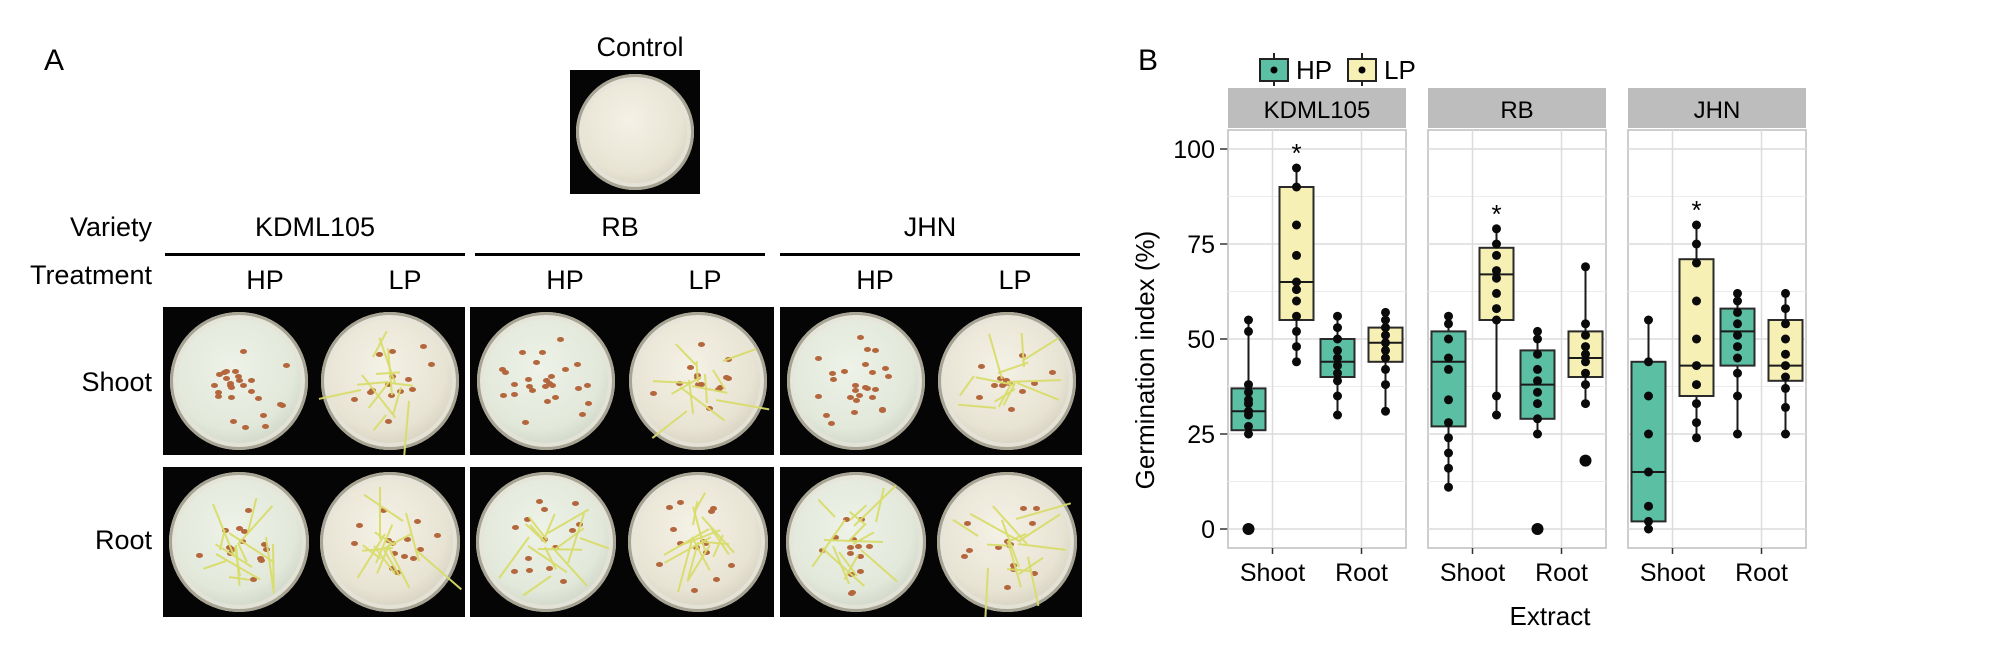 Image resolution: width=1990 pixels, height=645 pixels. I want to click on variety-header-rb: RB, so click(620, 227).